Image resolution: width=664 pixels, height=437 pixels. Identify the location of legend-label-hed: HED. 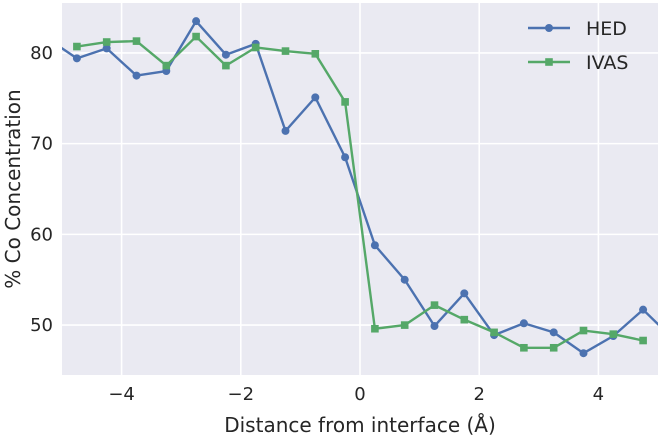
(606, 29).